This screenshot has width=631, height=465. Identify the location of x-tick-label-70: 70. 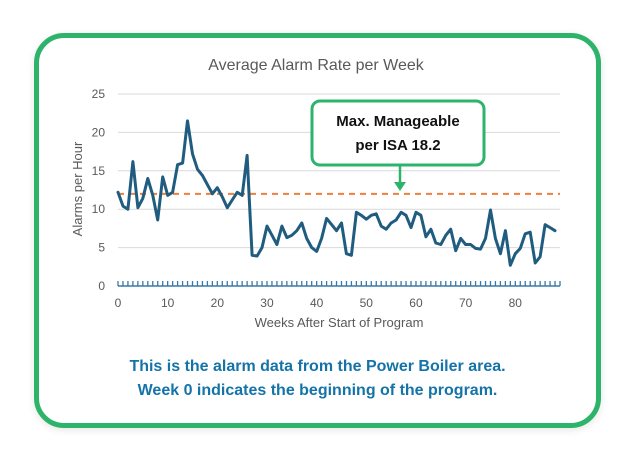
(466, 303).